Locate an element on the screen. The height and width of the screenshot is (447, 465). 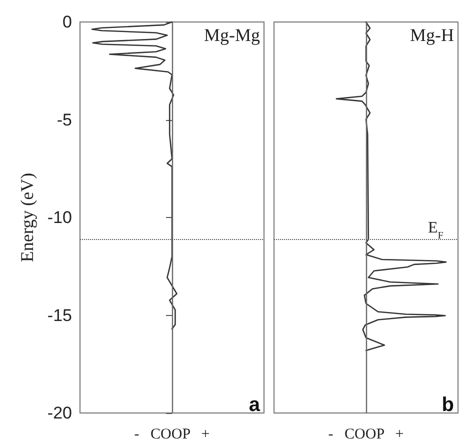
text: Mg-Mg is located at coordinates (232, 35).